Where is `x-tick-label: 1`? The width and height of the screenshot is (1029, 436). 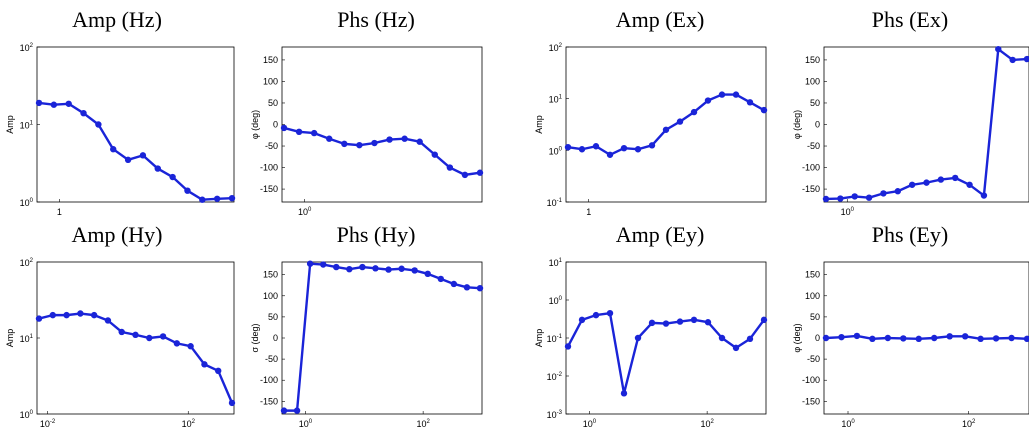
x-tick-label: 1 is located at coordinates (588, 212).